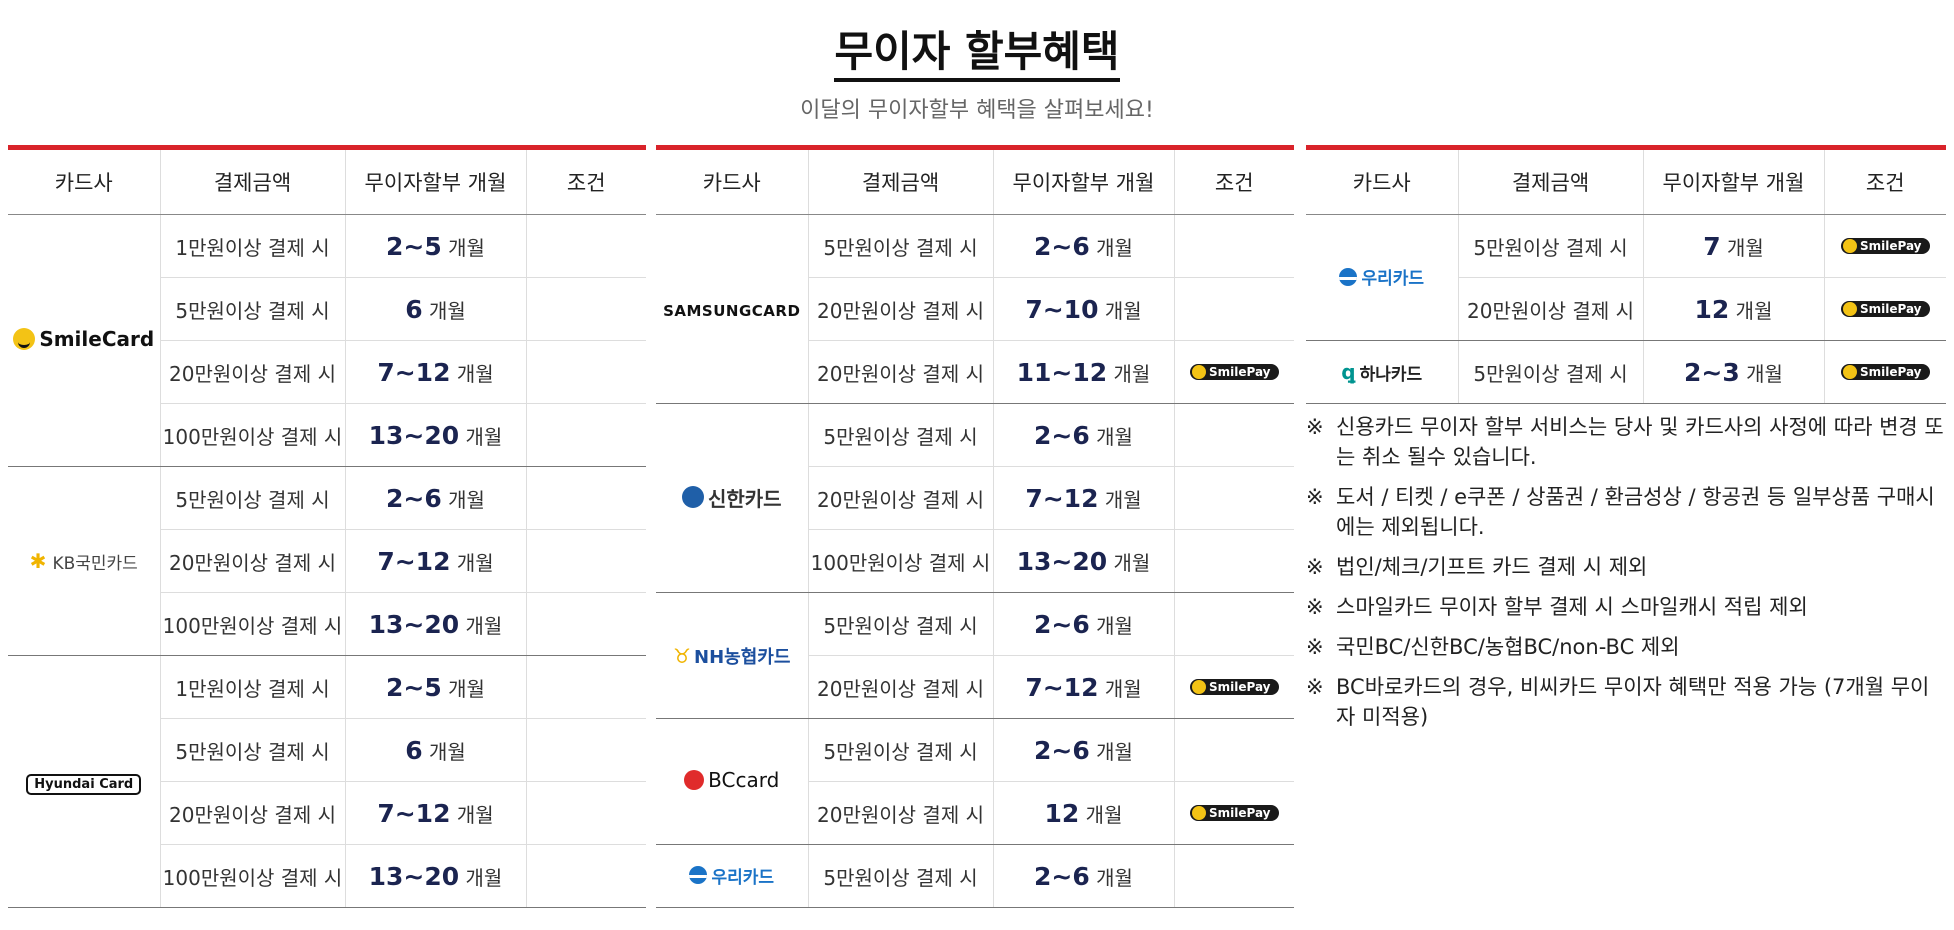 The image size is (1954, 930). What do you see at coordinates (1084, 435) in the screenshot?
I see `months-cell: 2~6 개월` at bounding box center [1084, 435].